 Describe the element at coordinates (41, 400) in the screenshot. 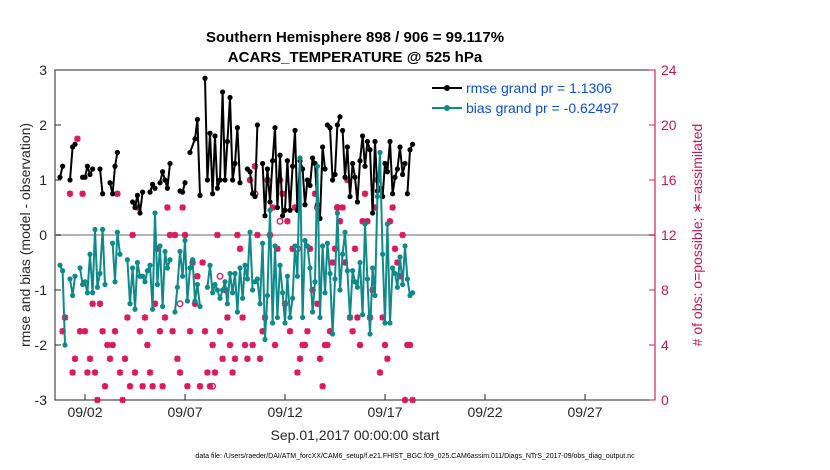

I see `y-tick-label: -3` at that location.